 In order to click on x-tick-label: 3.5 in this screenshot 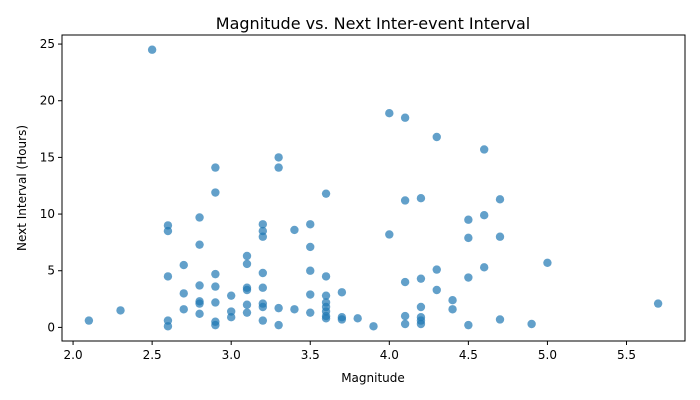, I will do `click(310, 355)`.